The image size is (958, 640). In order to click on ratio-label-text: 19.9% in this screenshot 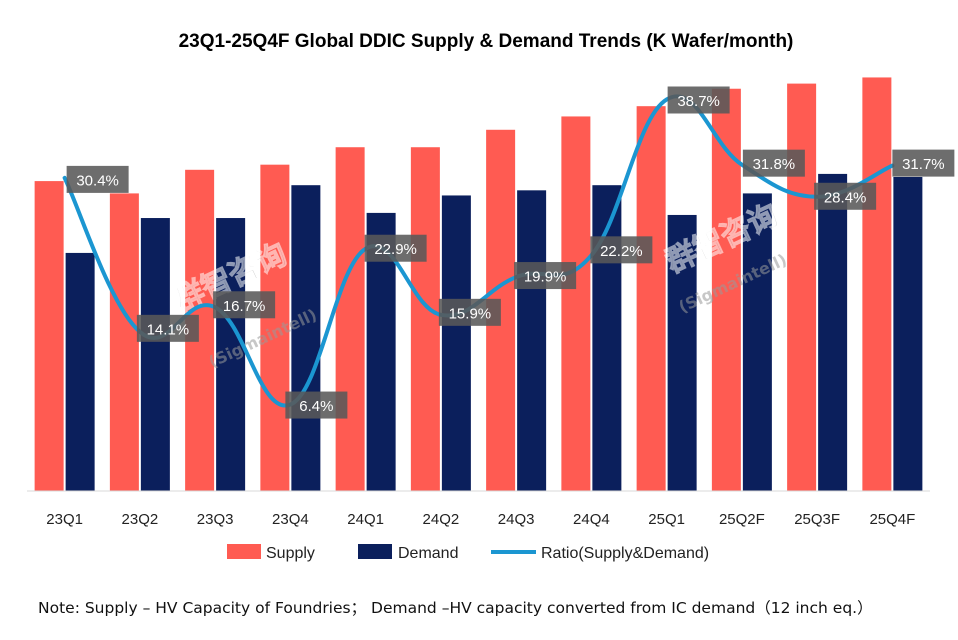, I will do `click(545, 277)`.